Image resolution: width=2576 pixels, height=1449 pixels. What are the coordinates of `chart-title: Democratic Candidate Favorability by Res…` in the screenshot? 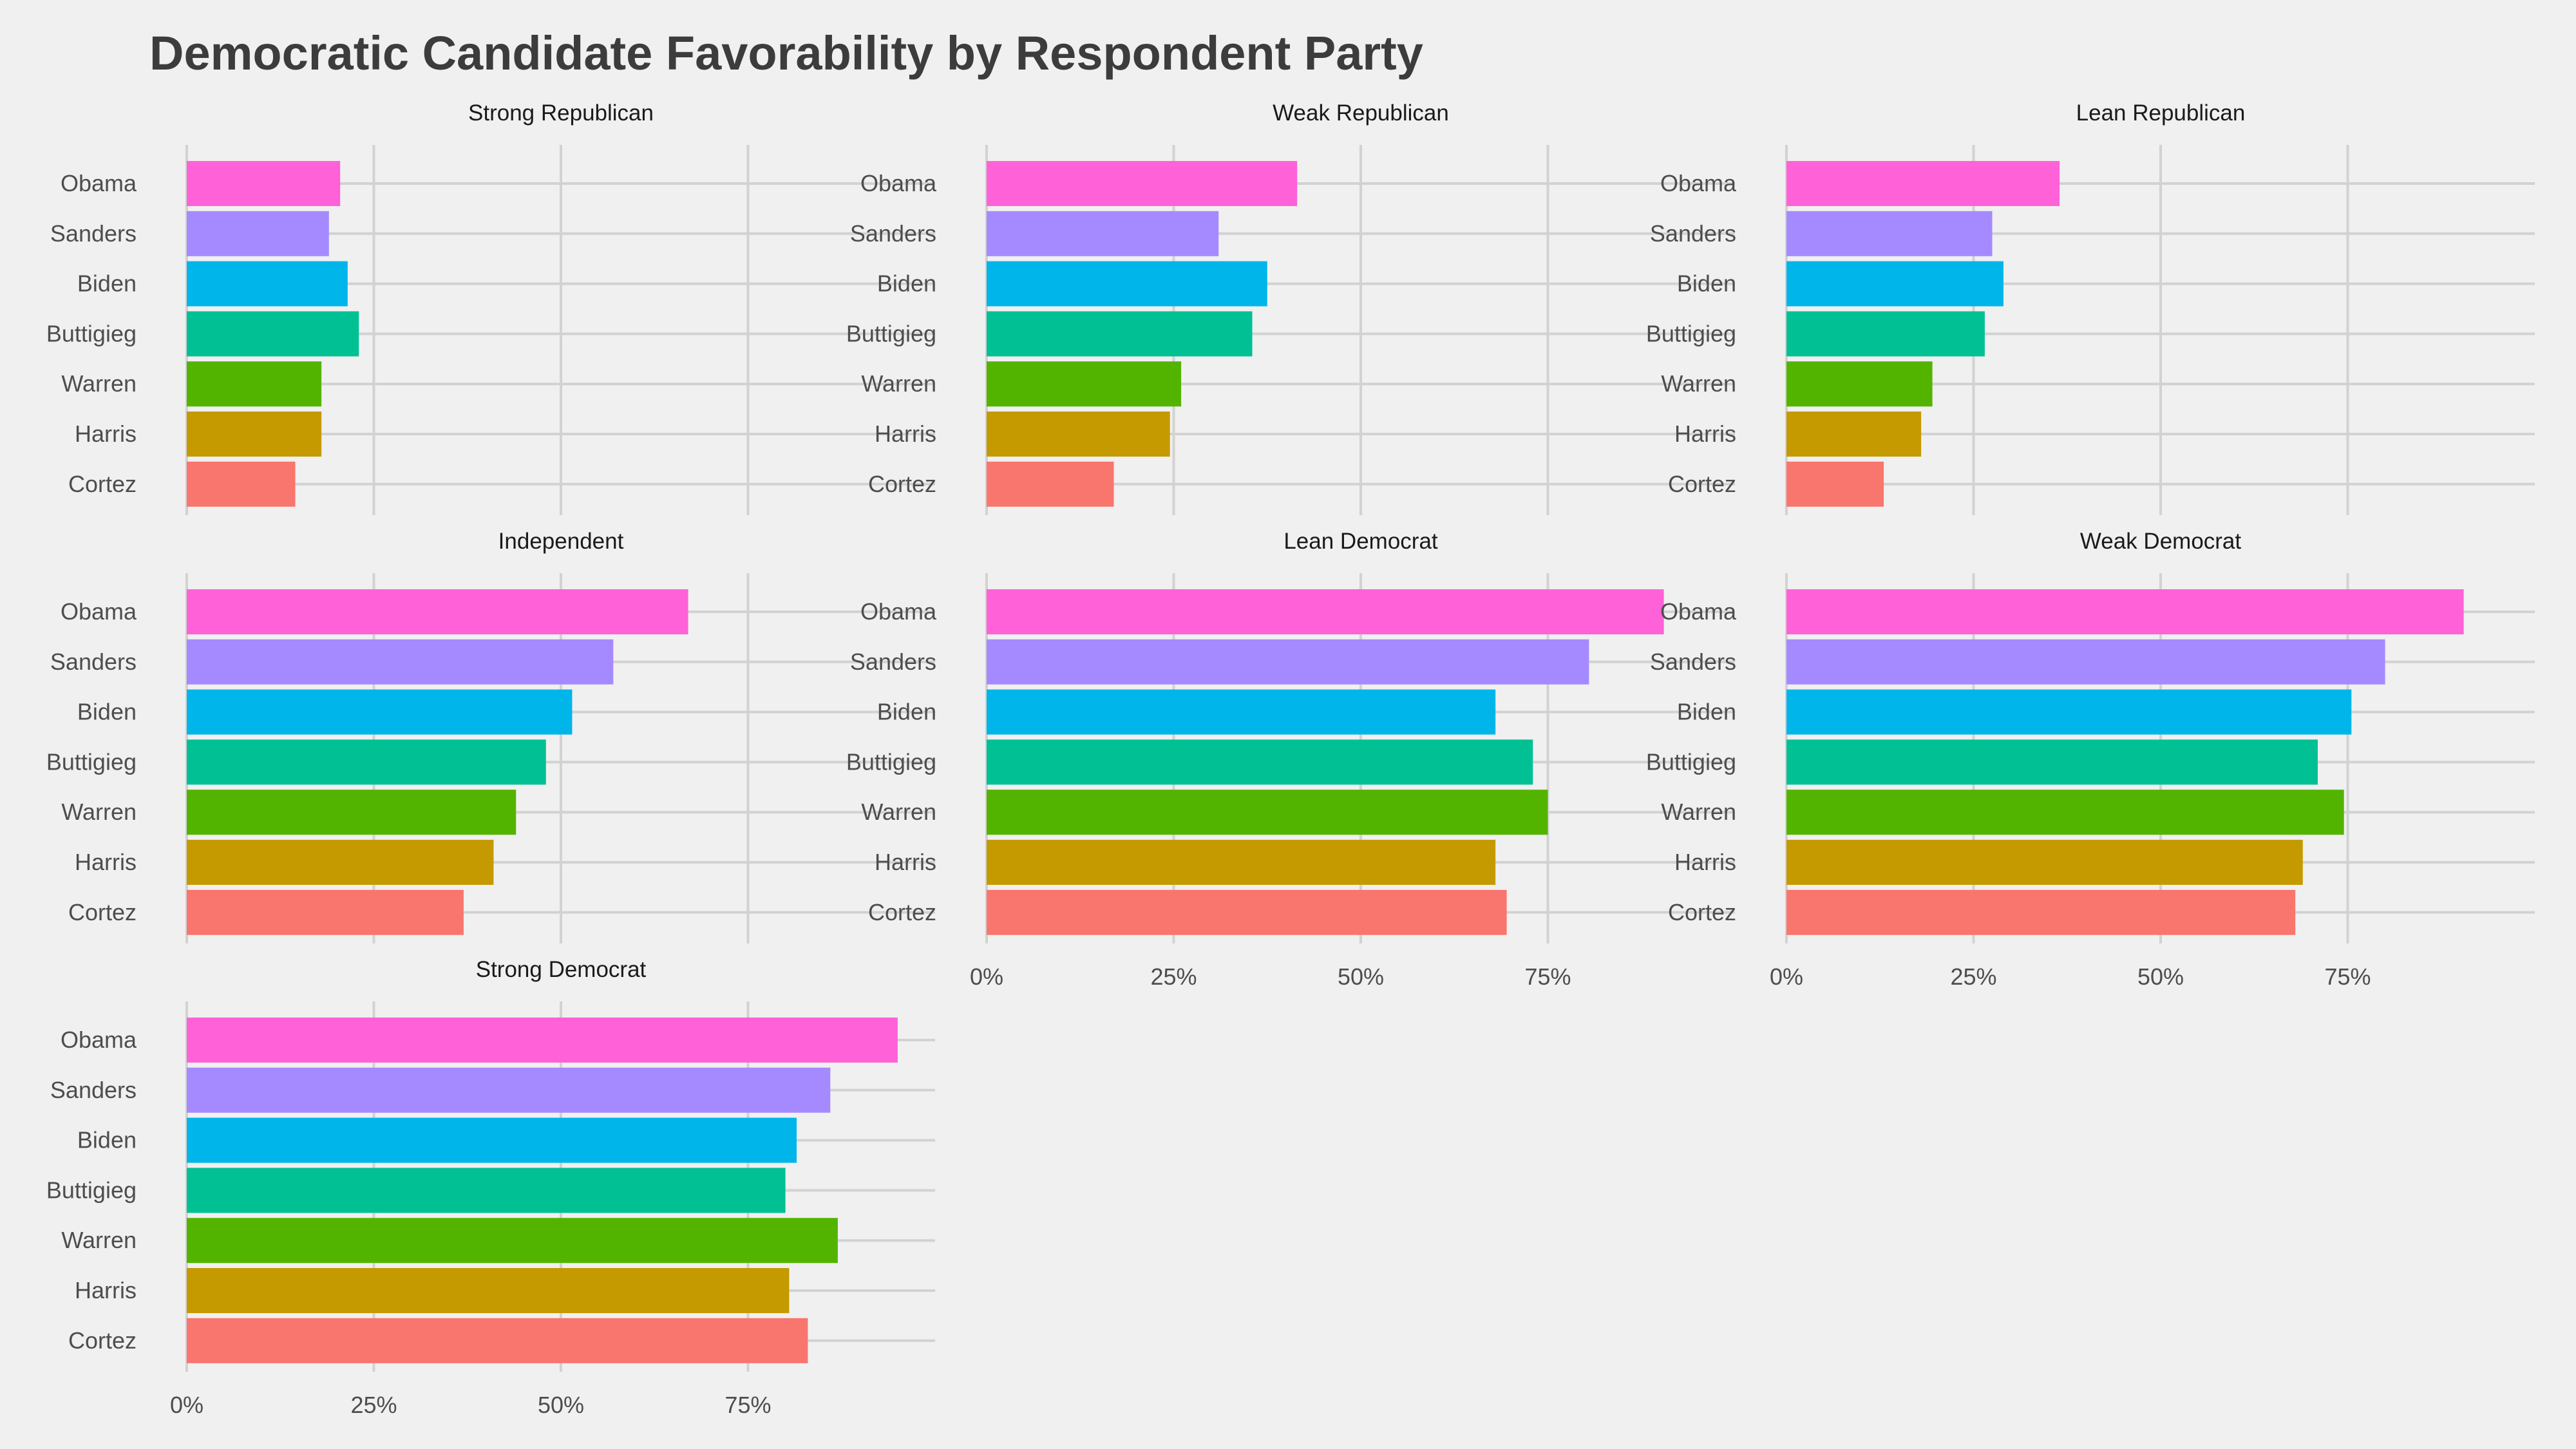 It's located at (786, 53).